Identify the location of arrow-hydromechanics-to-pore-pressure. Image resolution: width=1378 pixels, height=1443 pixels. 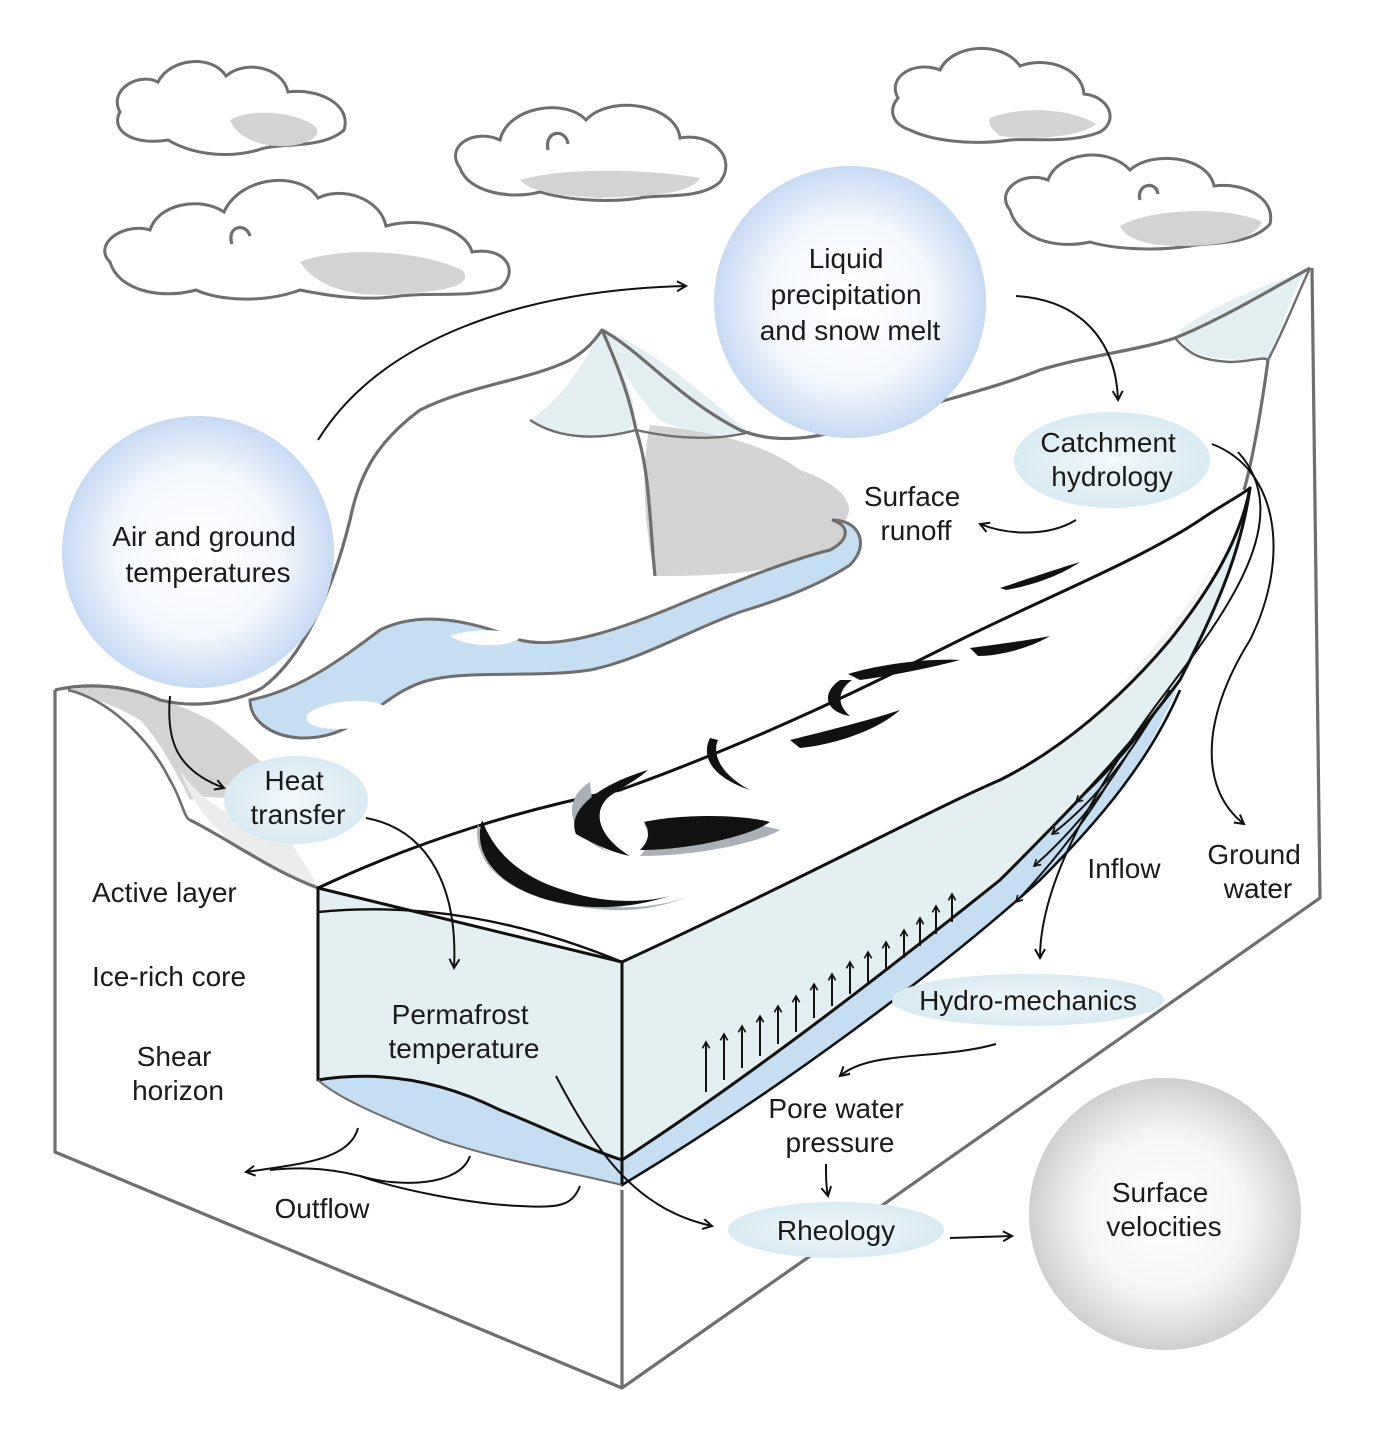
(918, 1059).